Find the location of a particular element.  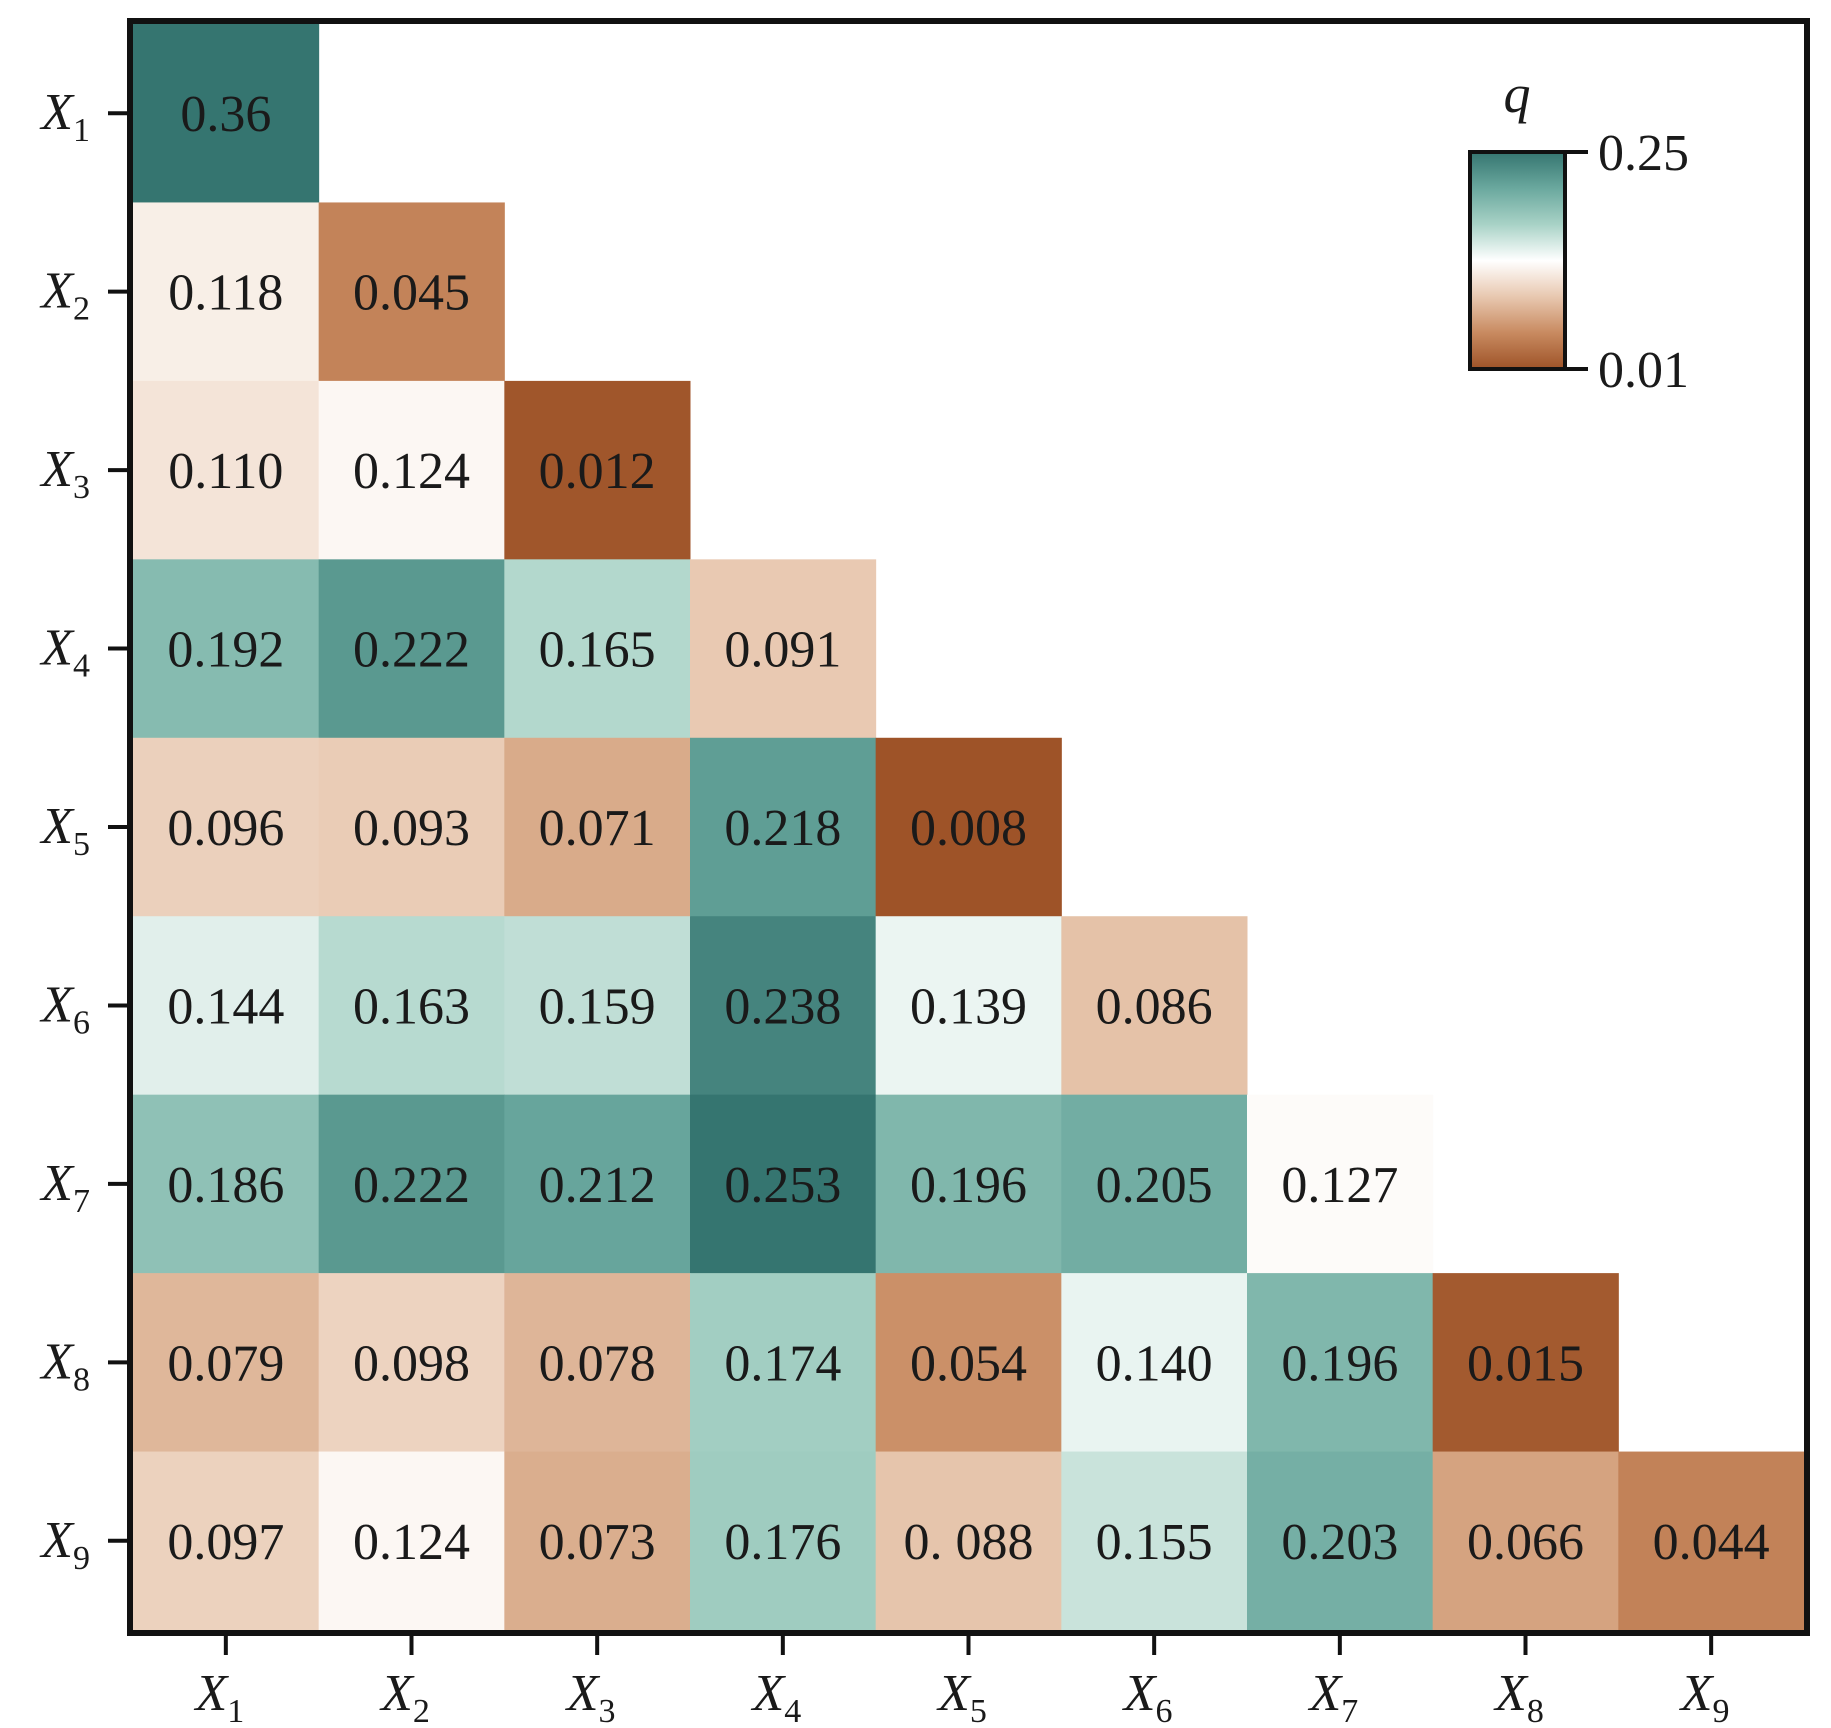

cell-value-label: 0.203 is located at coordinates (1339, 1542).